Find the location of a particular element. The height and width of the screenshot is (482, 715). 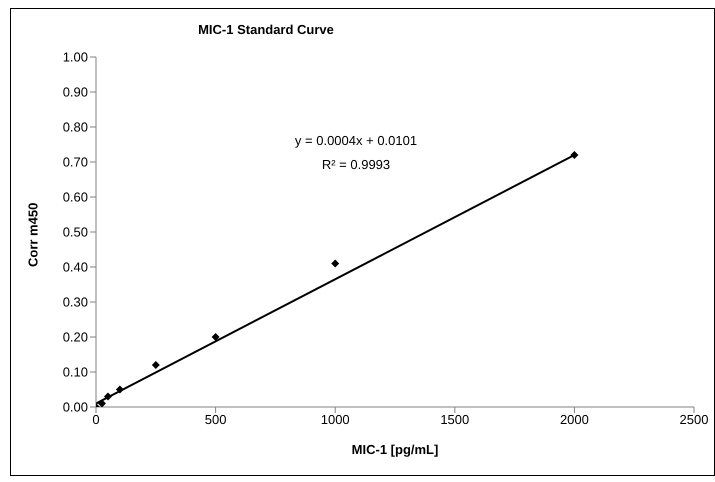

y-tick-label: 0.90 is located at coordinates (75, 92).